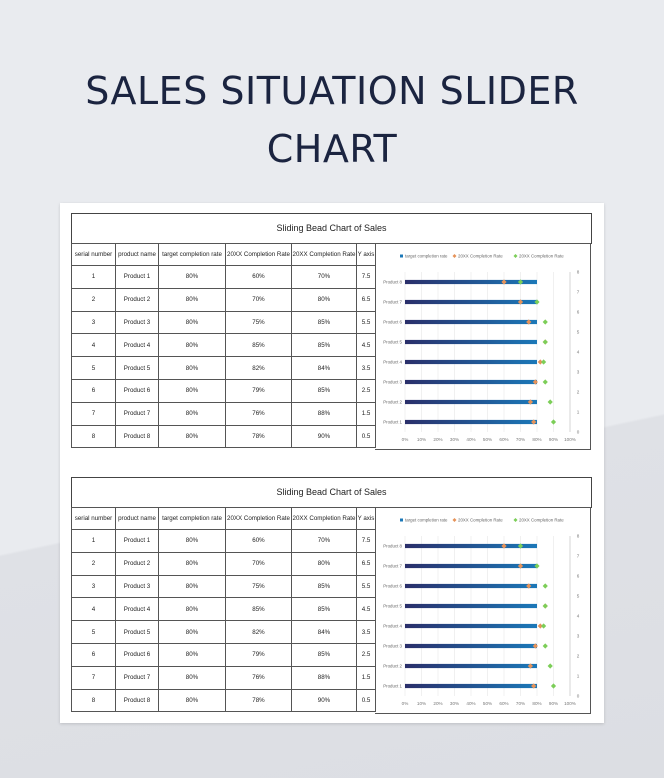  Describe the element at coordinates (137, 322) in the screenshot. I see `table-cell: Product 3` at that location.